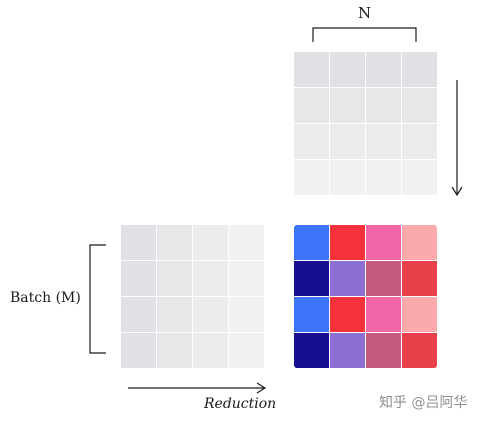 The width and height of the screenshot is (481, 422). Describe the element at coordinates (457, 138) in the screenshot. I see `down-arrow-icon` at that location.